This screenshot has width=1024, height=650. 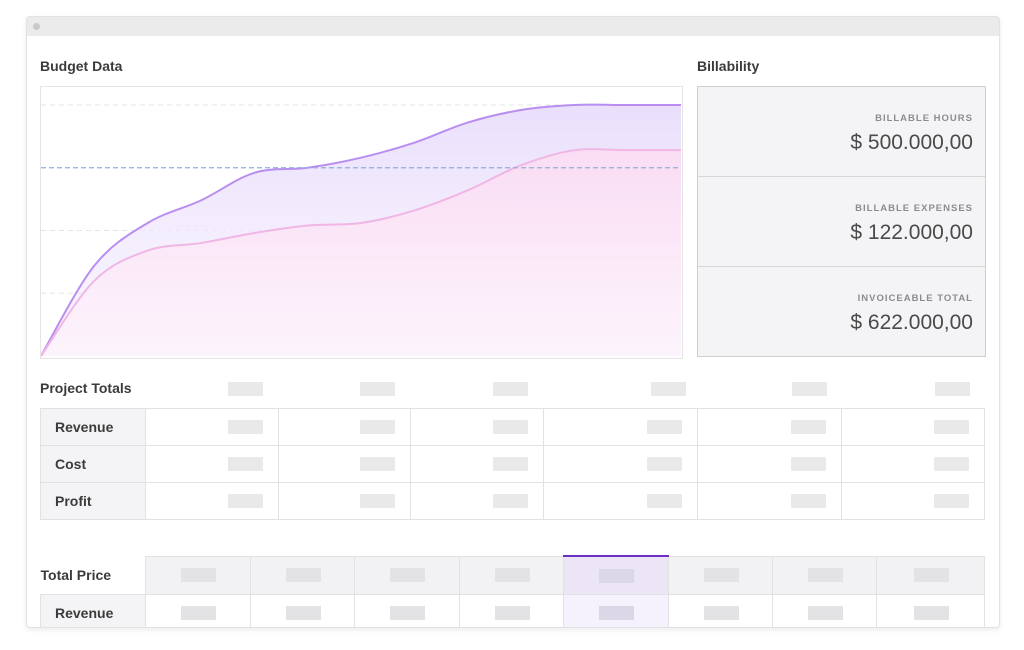 I want to click on row-label-profit: Profit, so click(x=93, y=501).